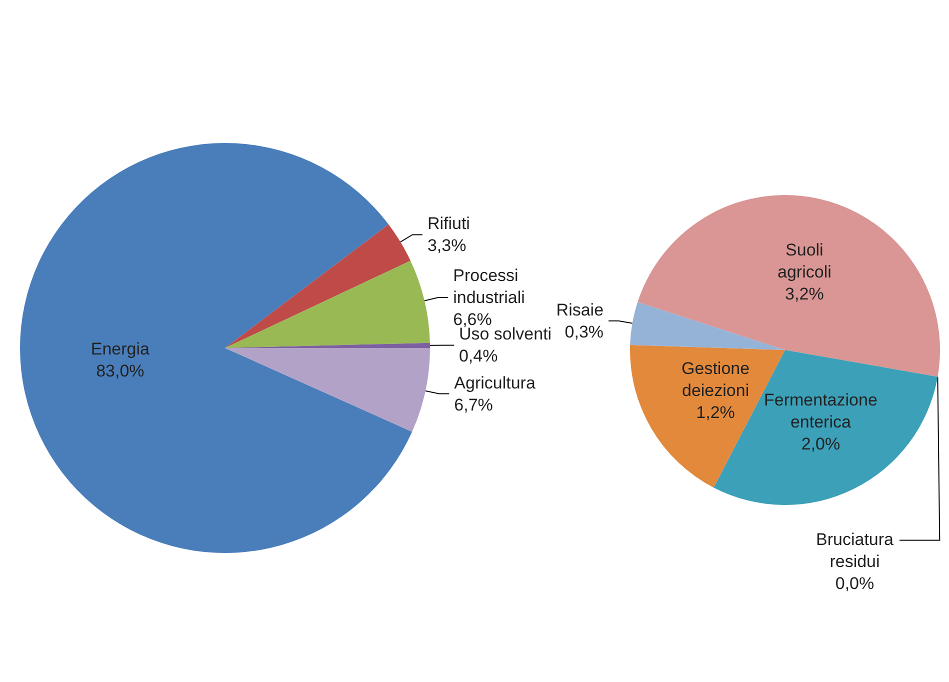  Describe the element at coordinates (855, 550) in the screenshot. I see `category-label: Bruciatura residui` at that location.